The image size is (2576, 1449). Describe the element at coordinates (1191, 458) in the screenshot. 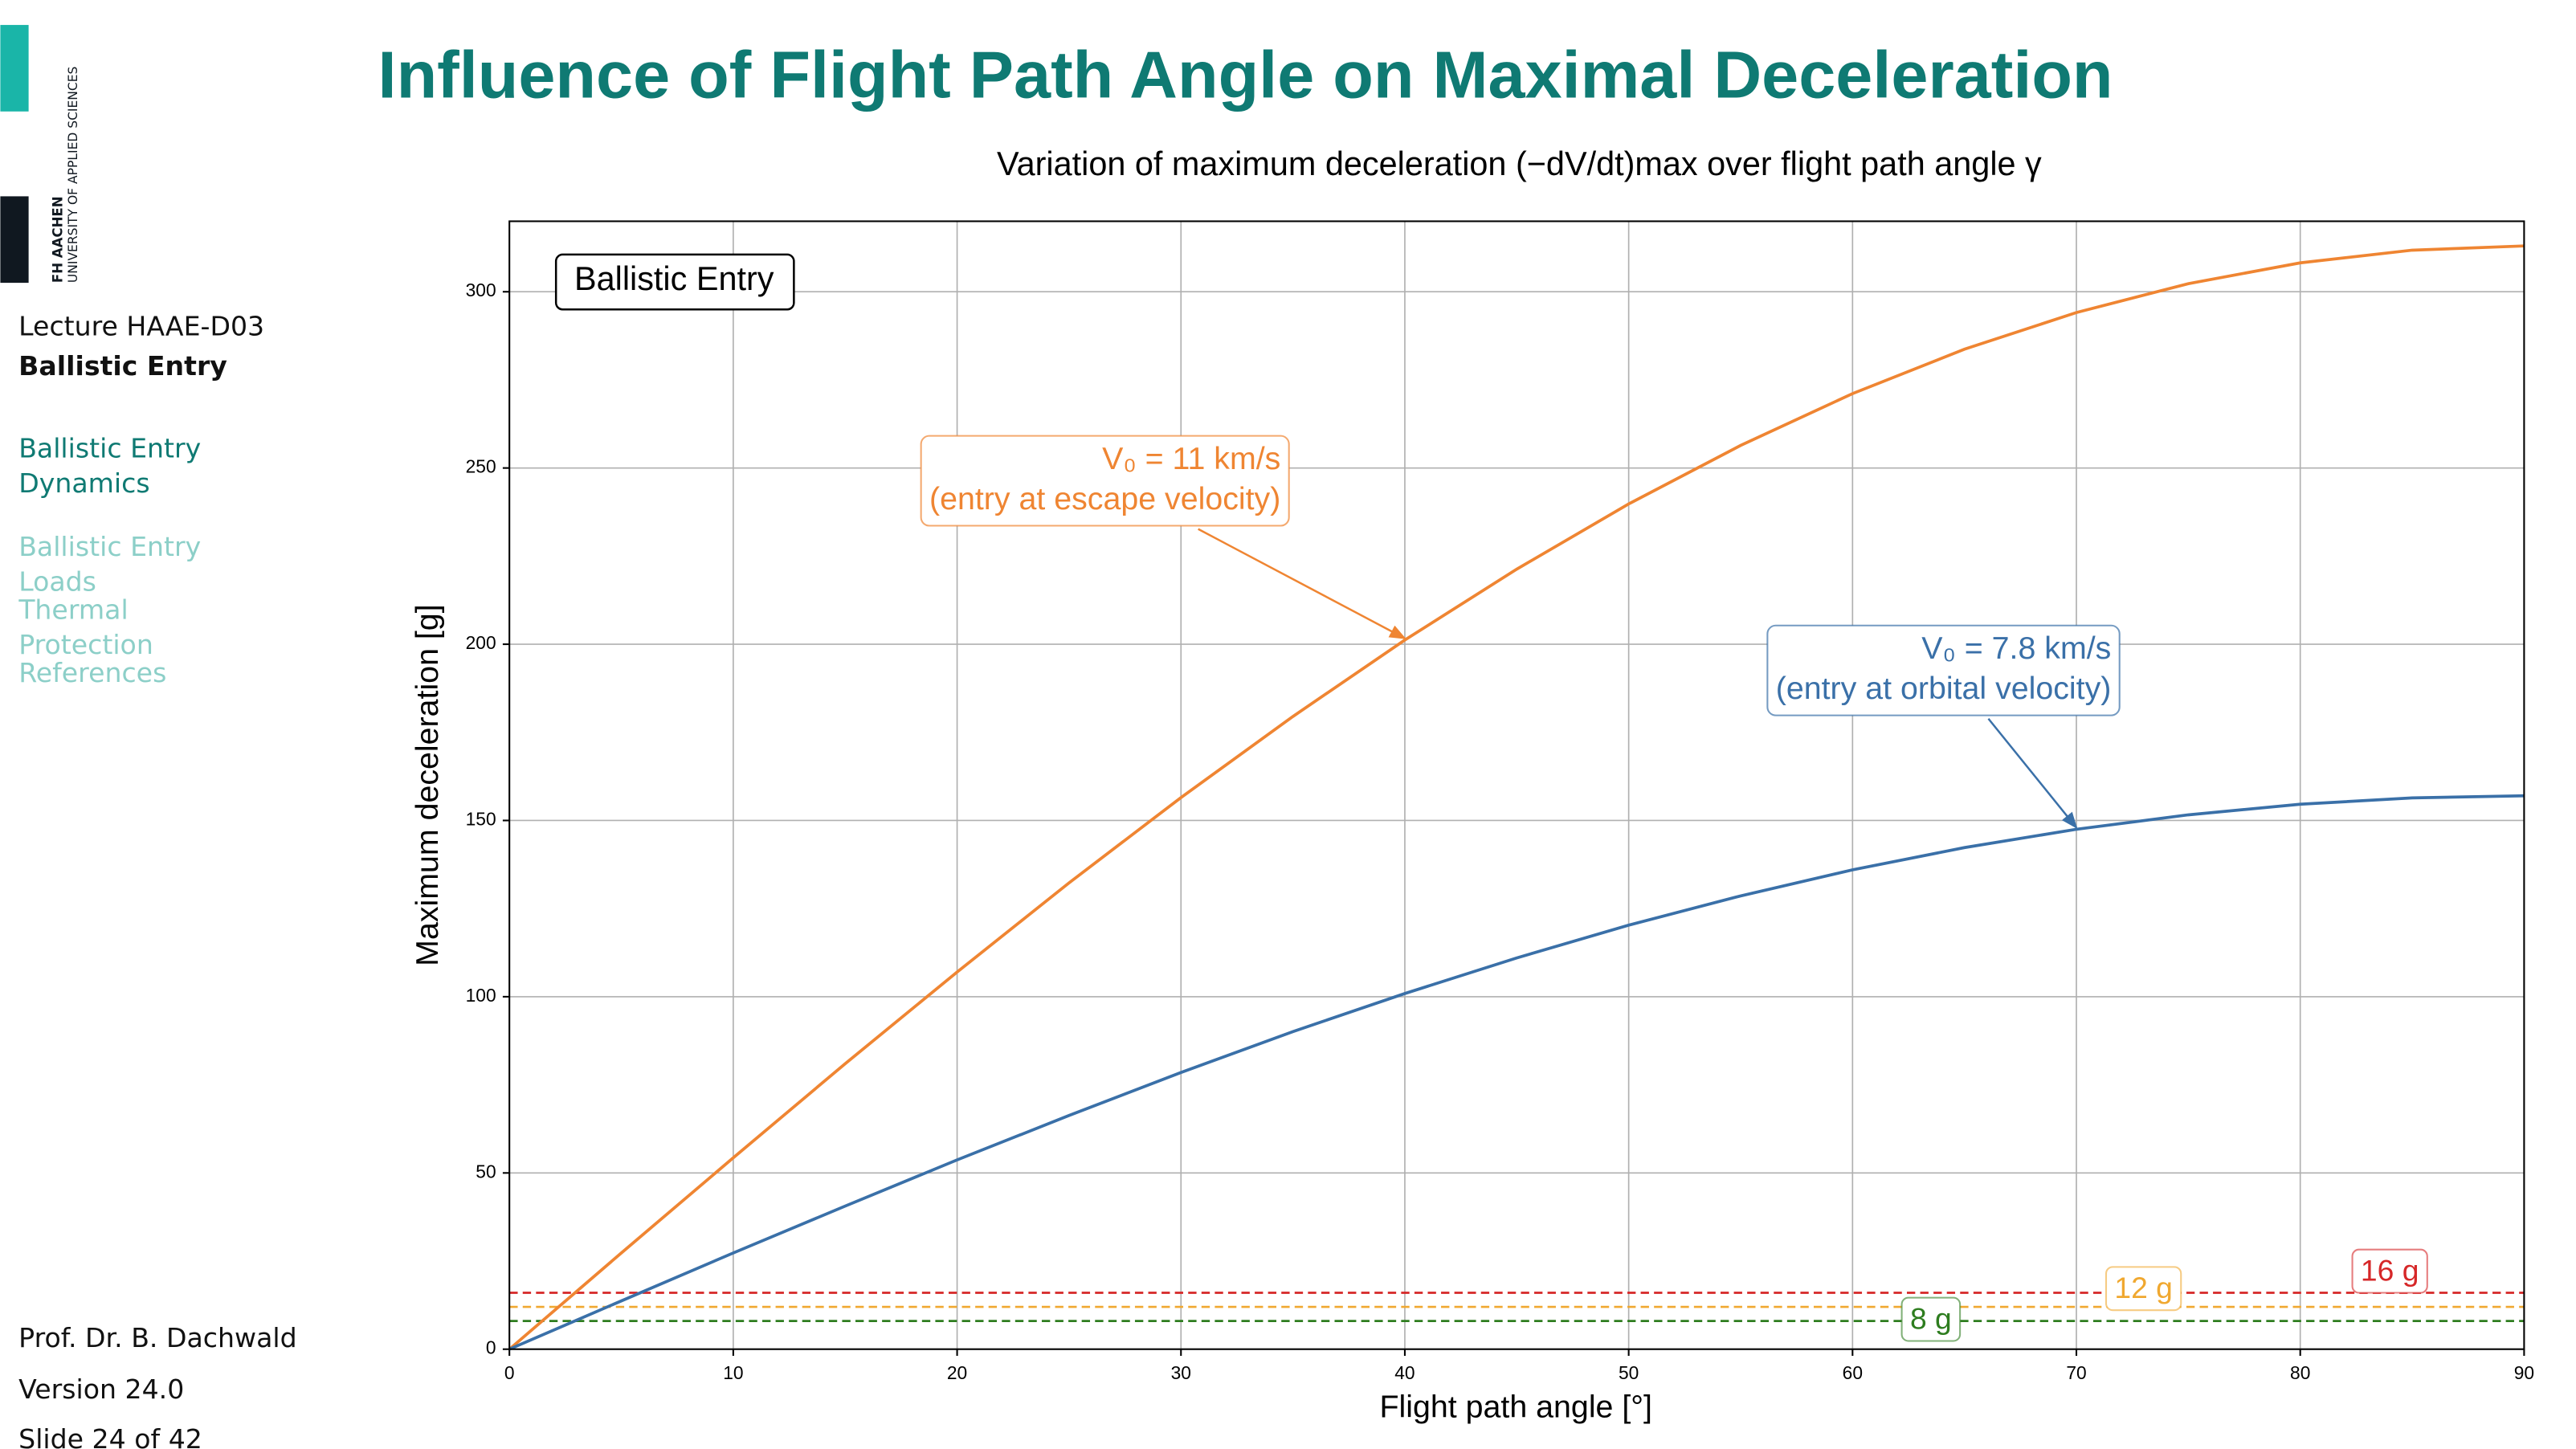

I see `series-name: V₀ = 11 km/s` at that location.